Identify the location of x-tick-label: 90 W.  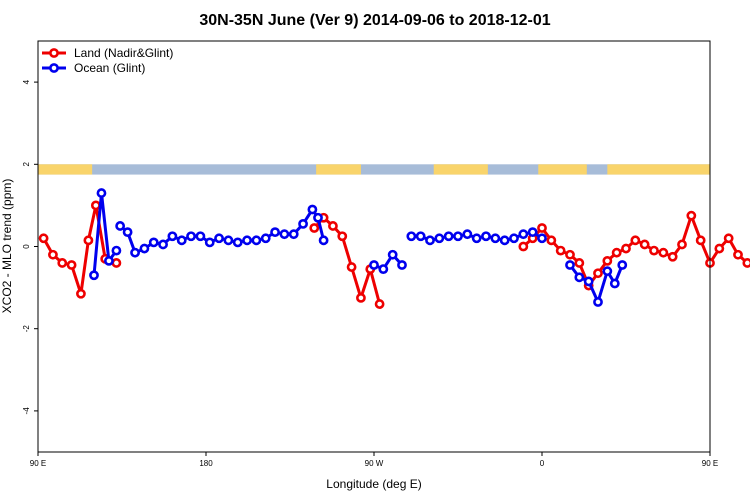
(374, 463).